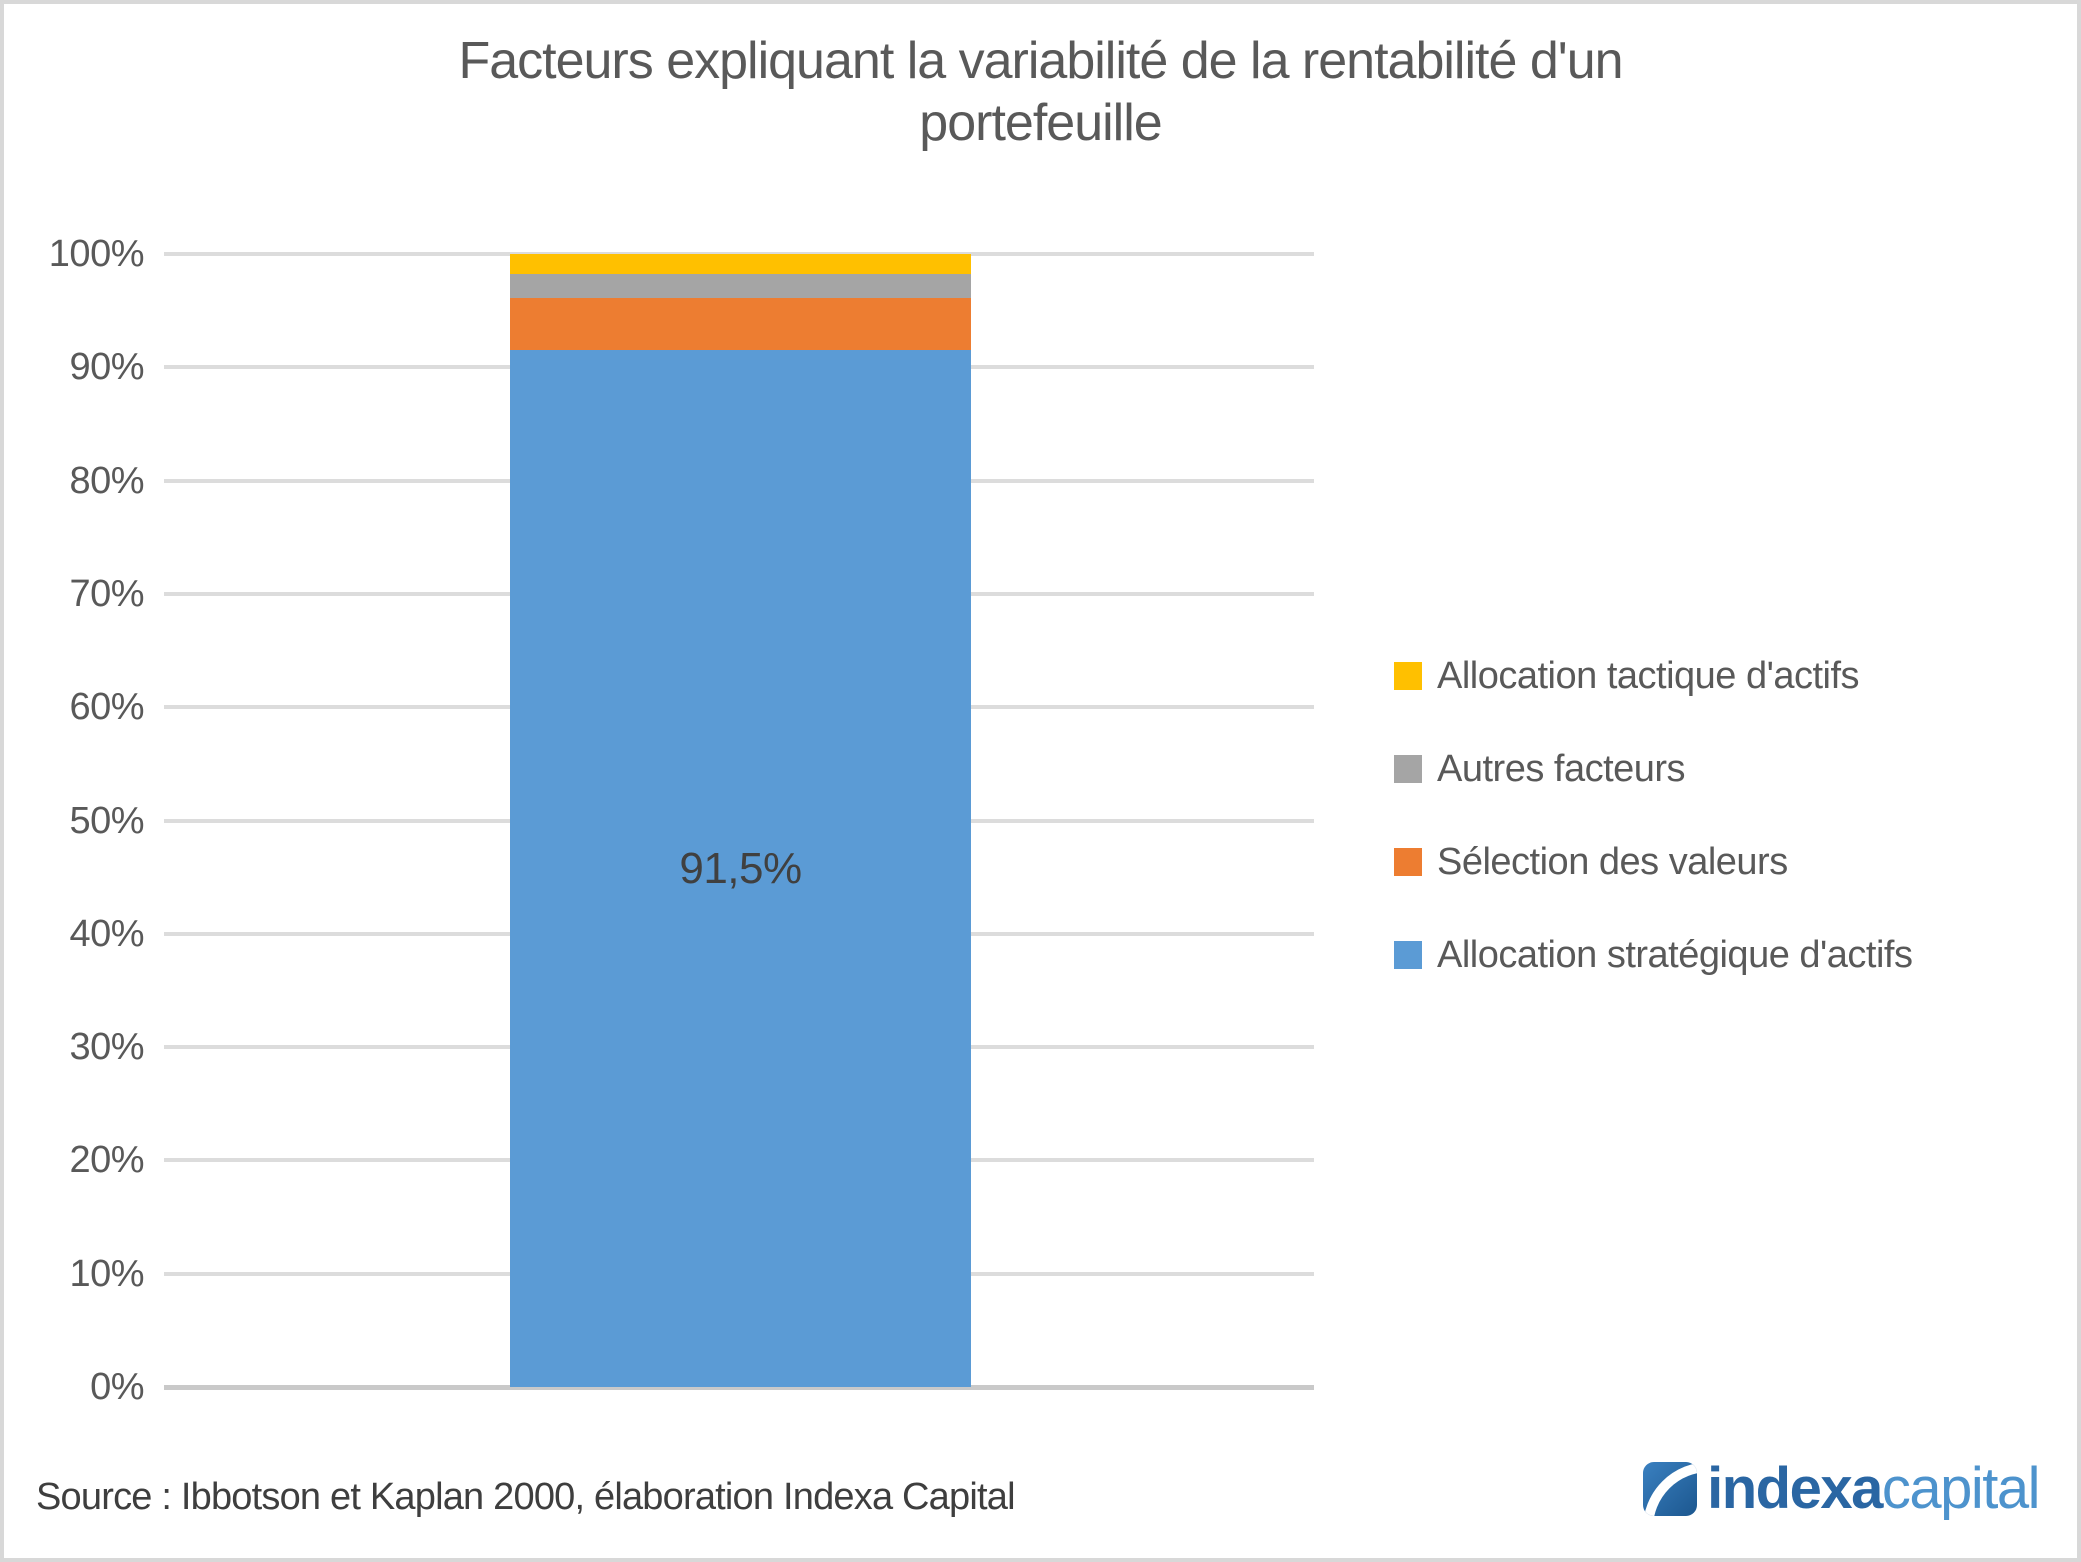 The height and width of the screenshot is (1562, 2081). Describe the element at coordinates (1675, 954) in the screenshot. I see `legend-label: Allocation stratégique d'actifs` at that location.